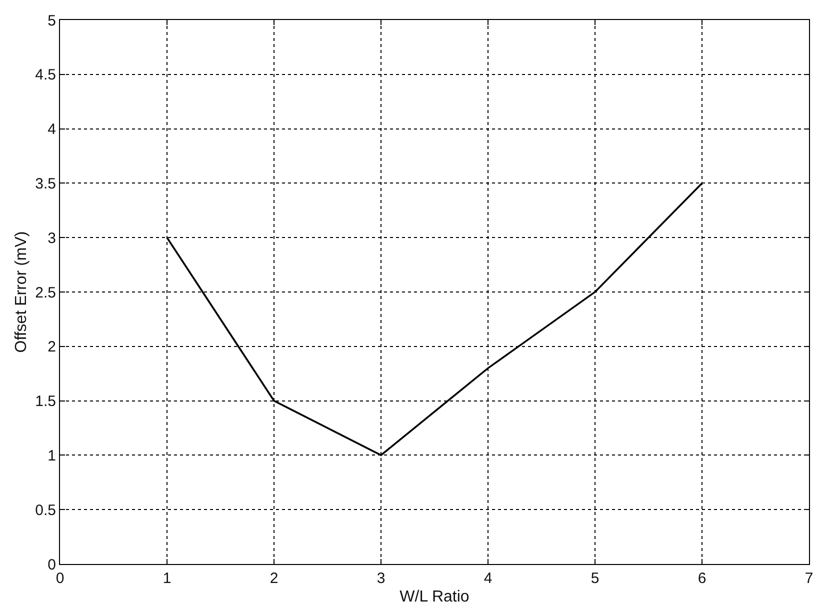 This screenshot has width=829, height=614. Describe the element at coordinates (435, 597) in the screenshot. I see `x-axis-title: W/L Ratio` at that location.